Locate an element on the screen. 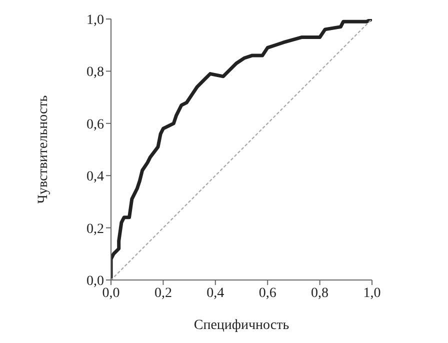 This screenshot has width=448, height=343. x-tick-label: 1,0 is located at coordinates (372, 293).